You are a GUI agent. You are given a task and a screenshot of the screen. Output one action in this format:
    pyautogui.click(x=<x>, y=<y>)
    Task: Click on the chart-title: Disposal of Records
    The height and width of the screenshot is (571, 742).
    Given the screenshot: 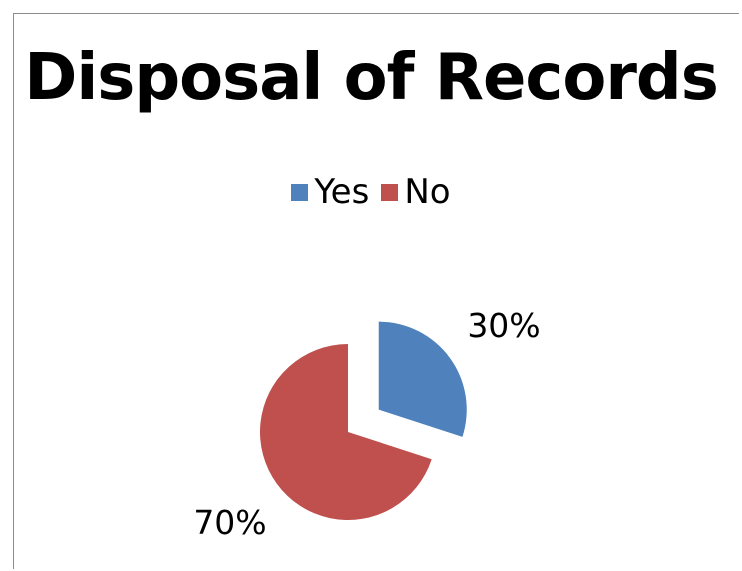 What is the action you would take?
    pyautogui.click(x=371, y=78)
    